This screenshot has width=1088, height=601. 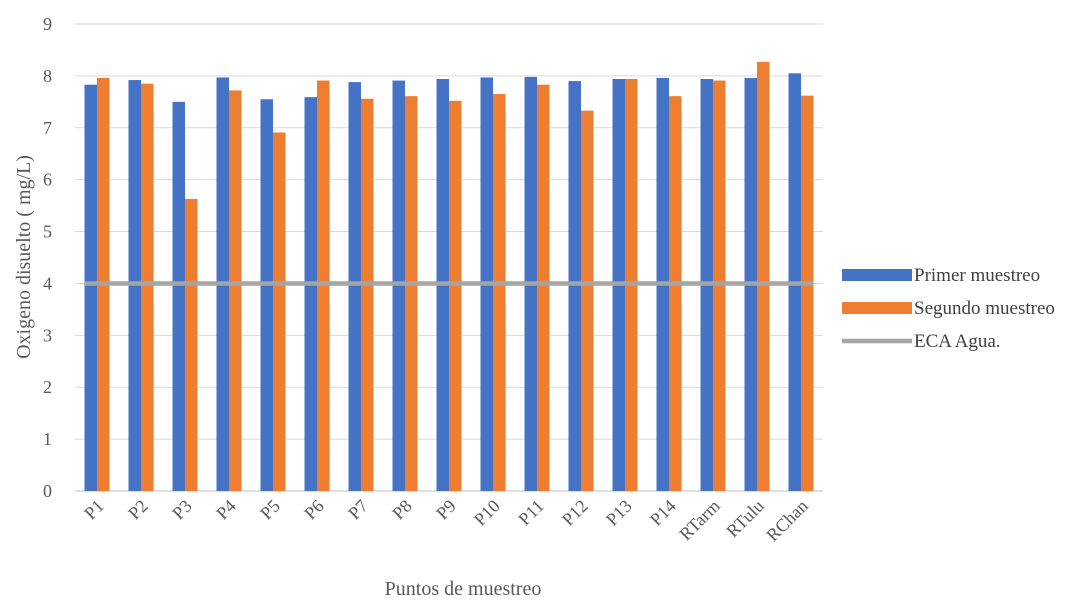 What do you see at coordinates (24, 257) in the screenshot?
I see `y-axis-title: Oxigeno disuelto ( mg/L)` at bounding box center [24, 257].